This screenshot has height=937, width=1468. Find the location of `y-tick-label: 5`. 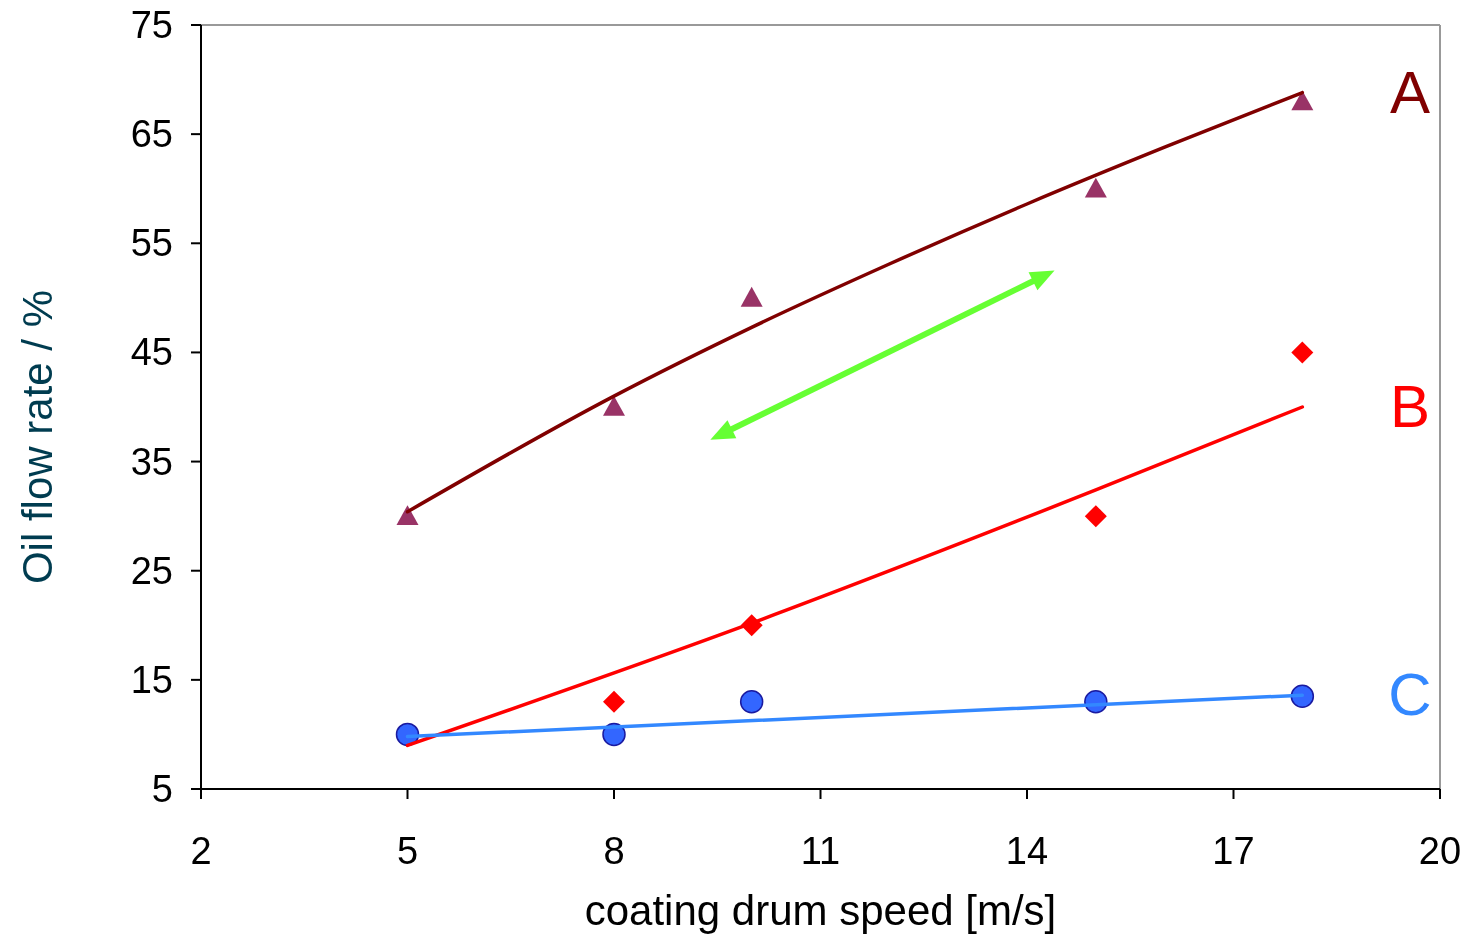

y-tick-label: 5 is located at coordinates (162, 789).